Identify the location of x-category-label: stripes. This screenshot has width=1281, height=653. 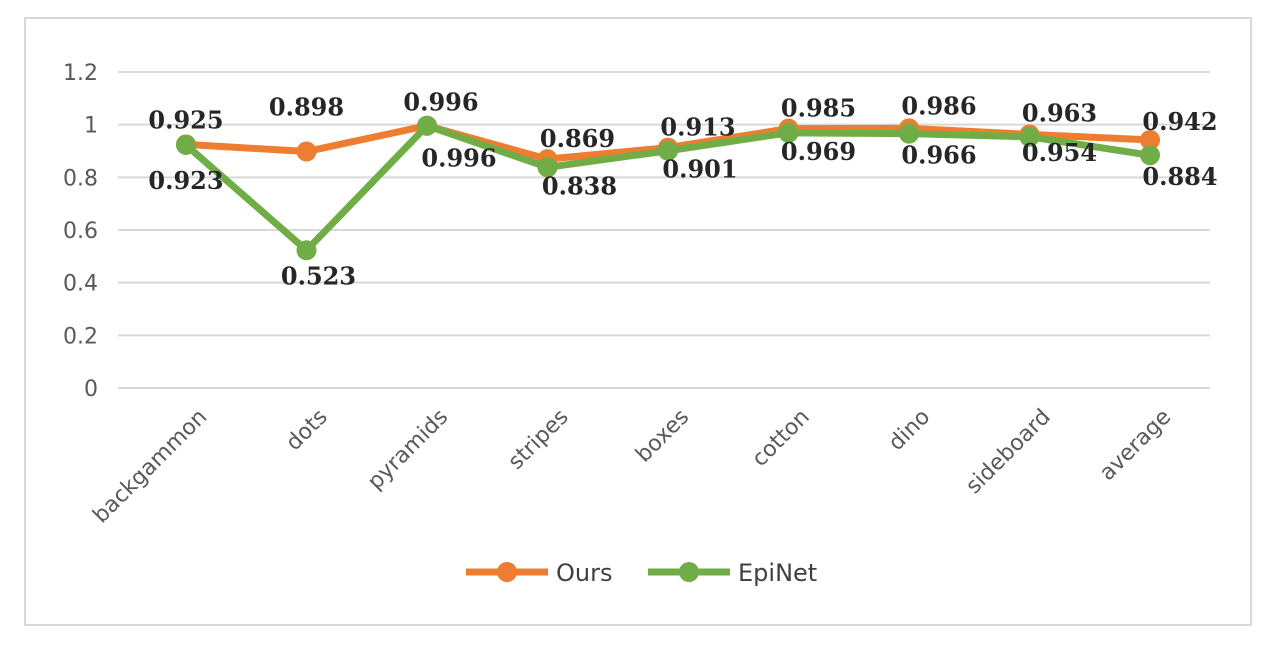
(539, 440).